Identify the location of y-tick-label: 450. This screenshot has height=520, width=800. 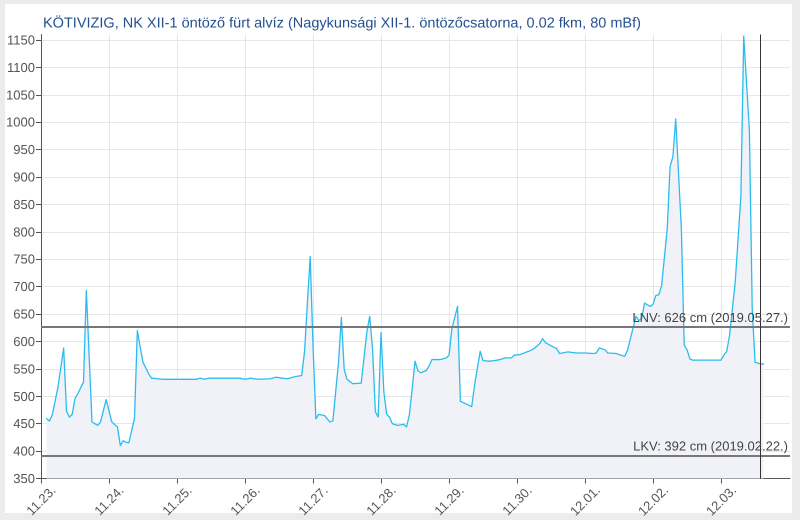
(24, 424).